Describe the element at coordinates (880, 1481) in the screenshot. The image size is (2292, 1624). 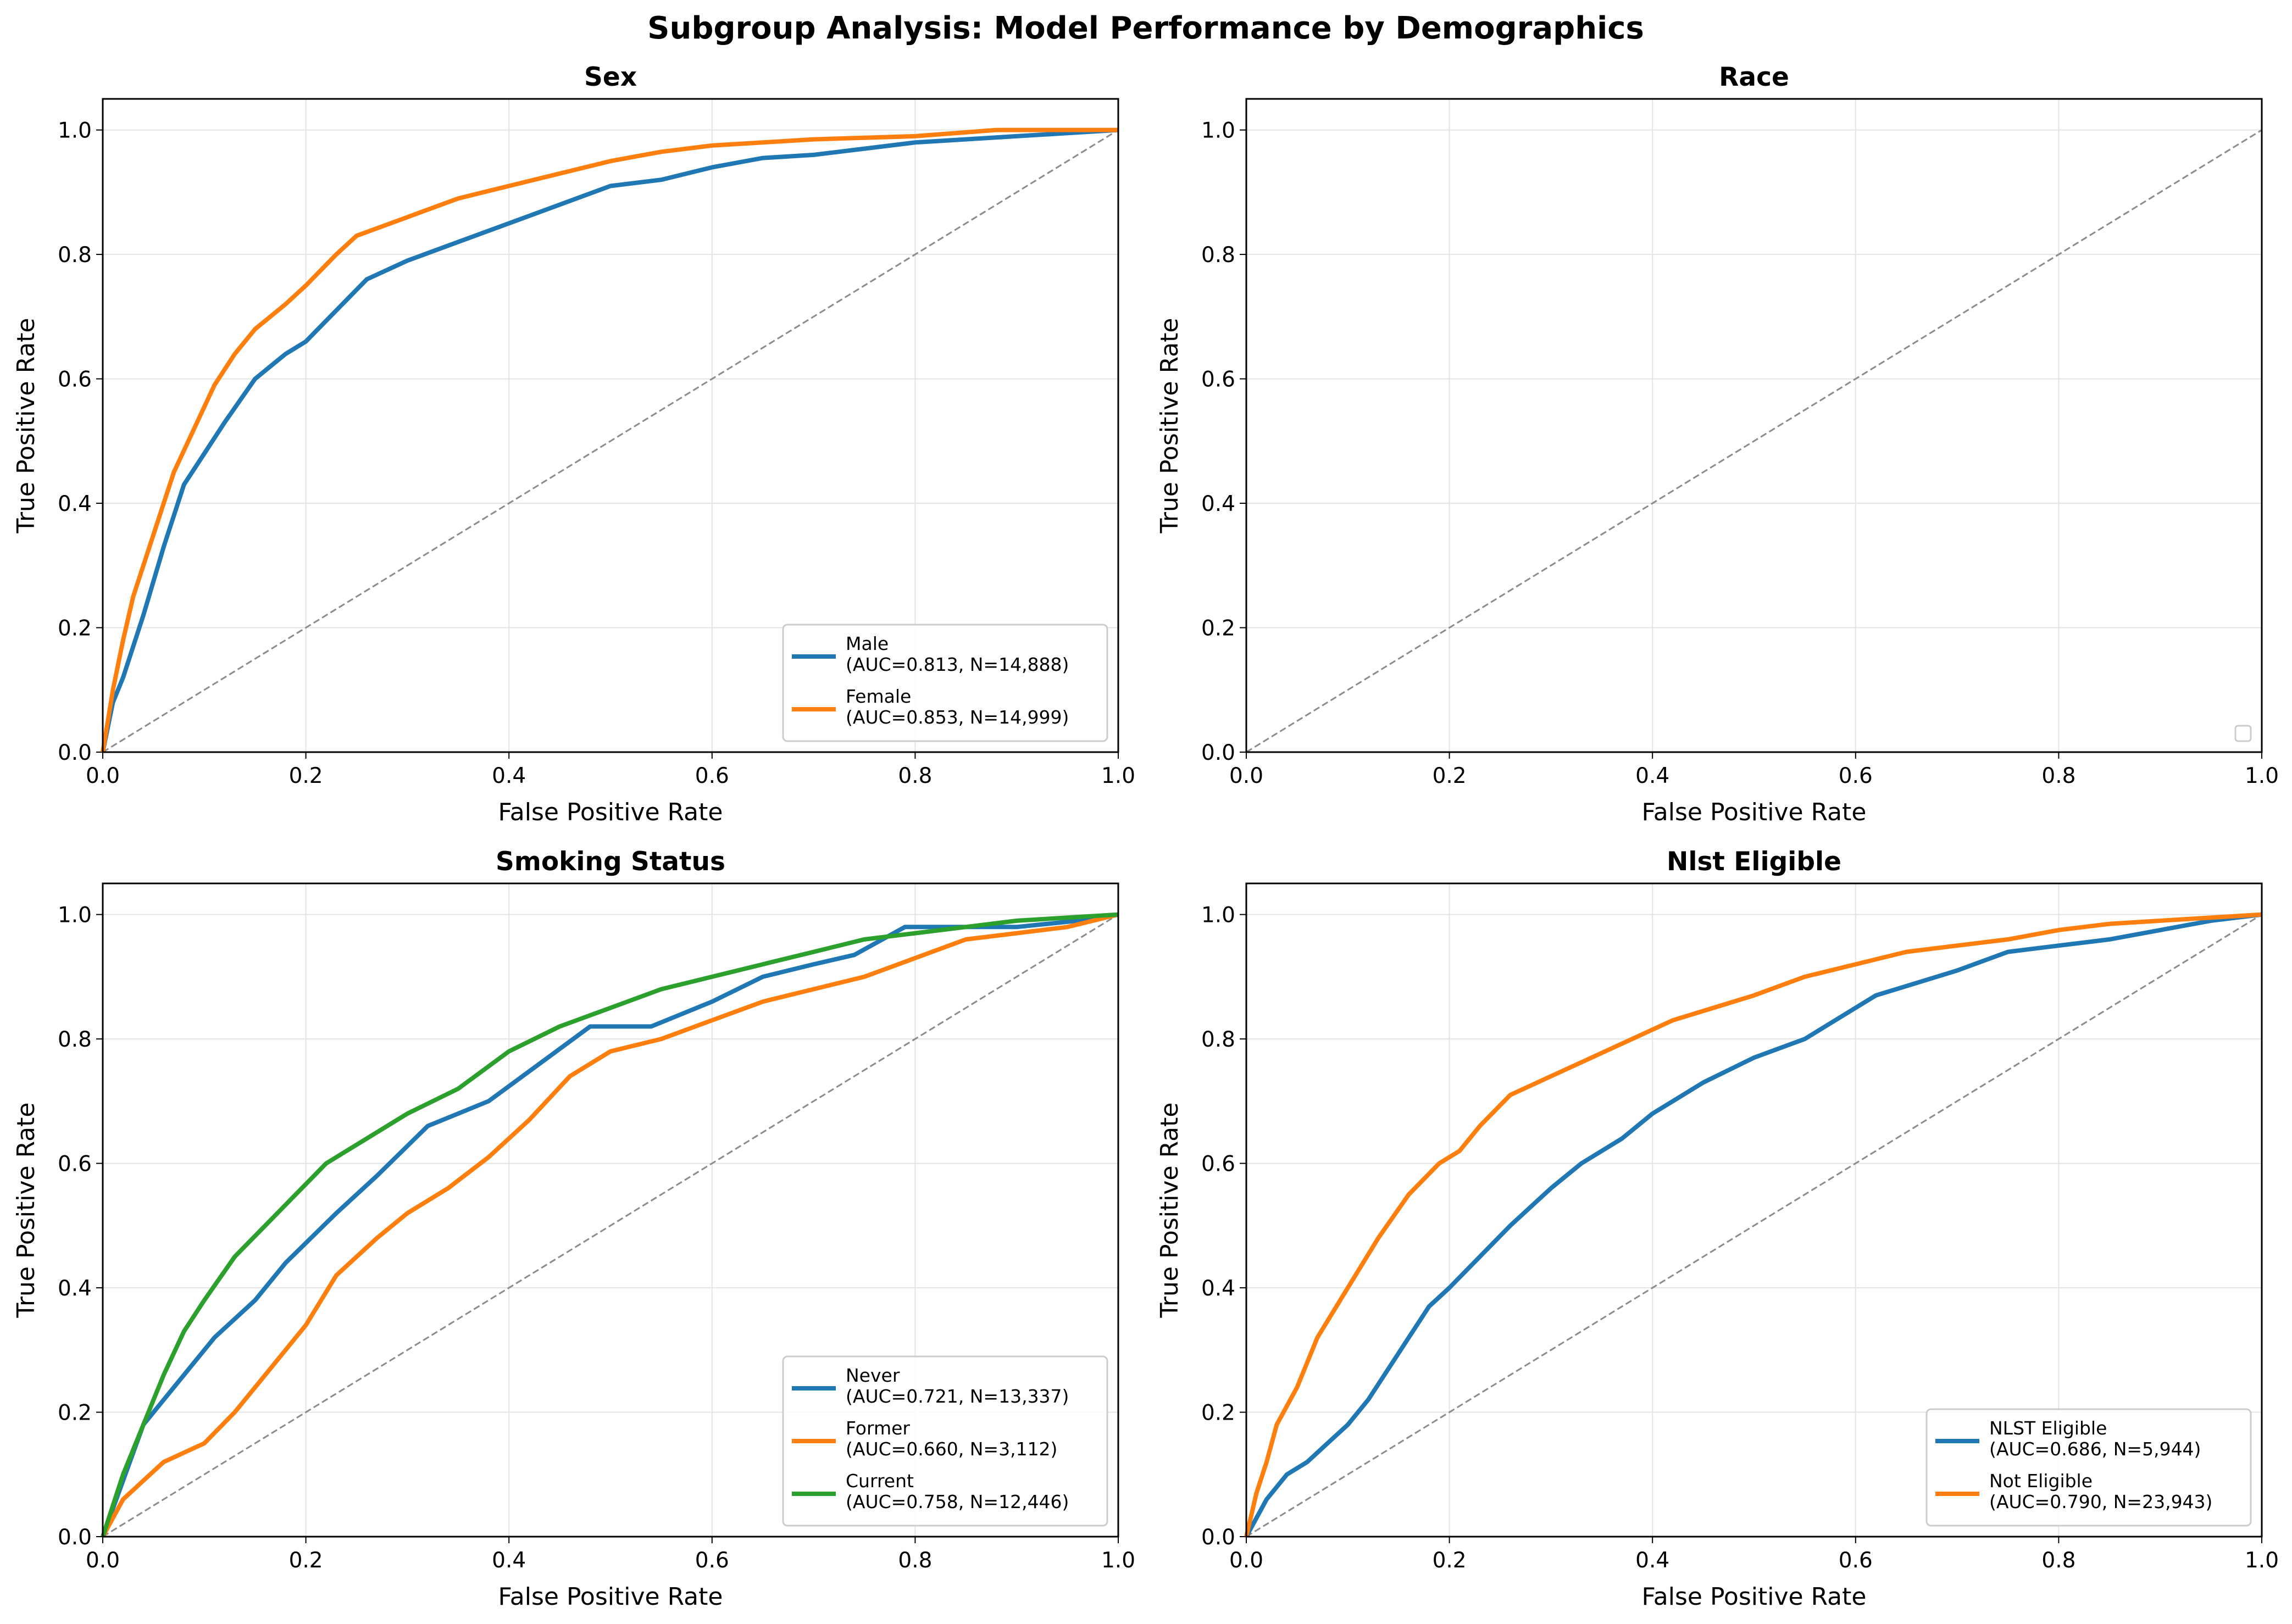
I see `legend-label: Current` at that location.